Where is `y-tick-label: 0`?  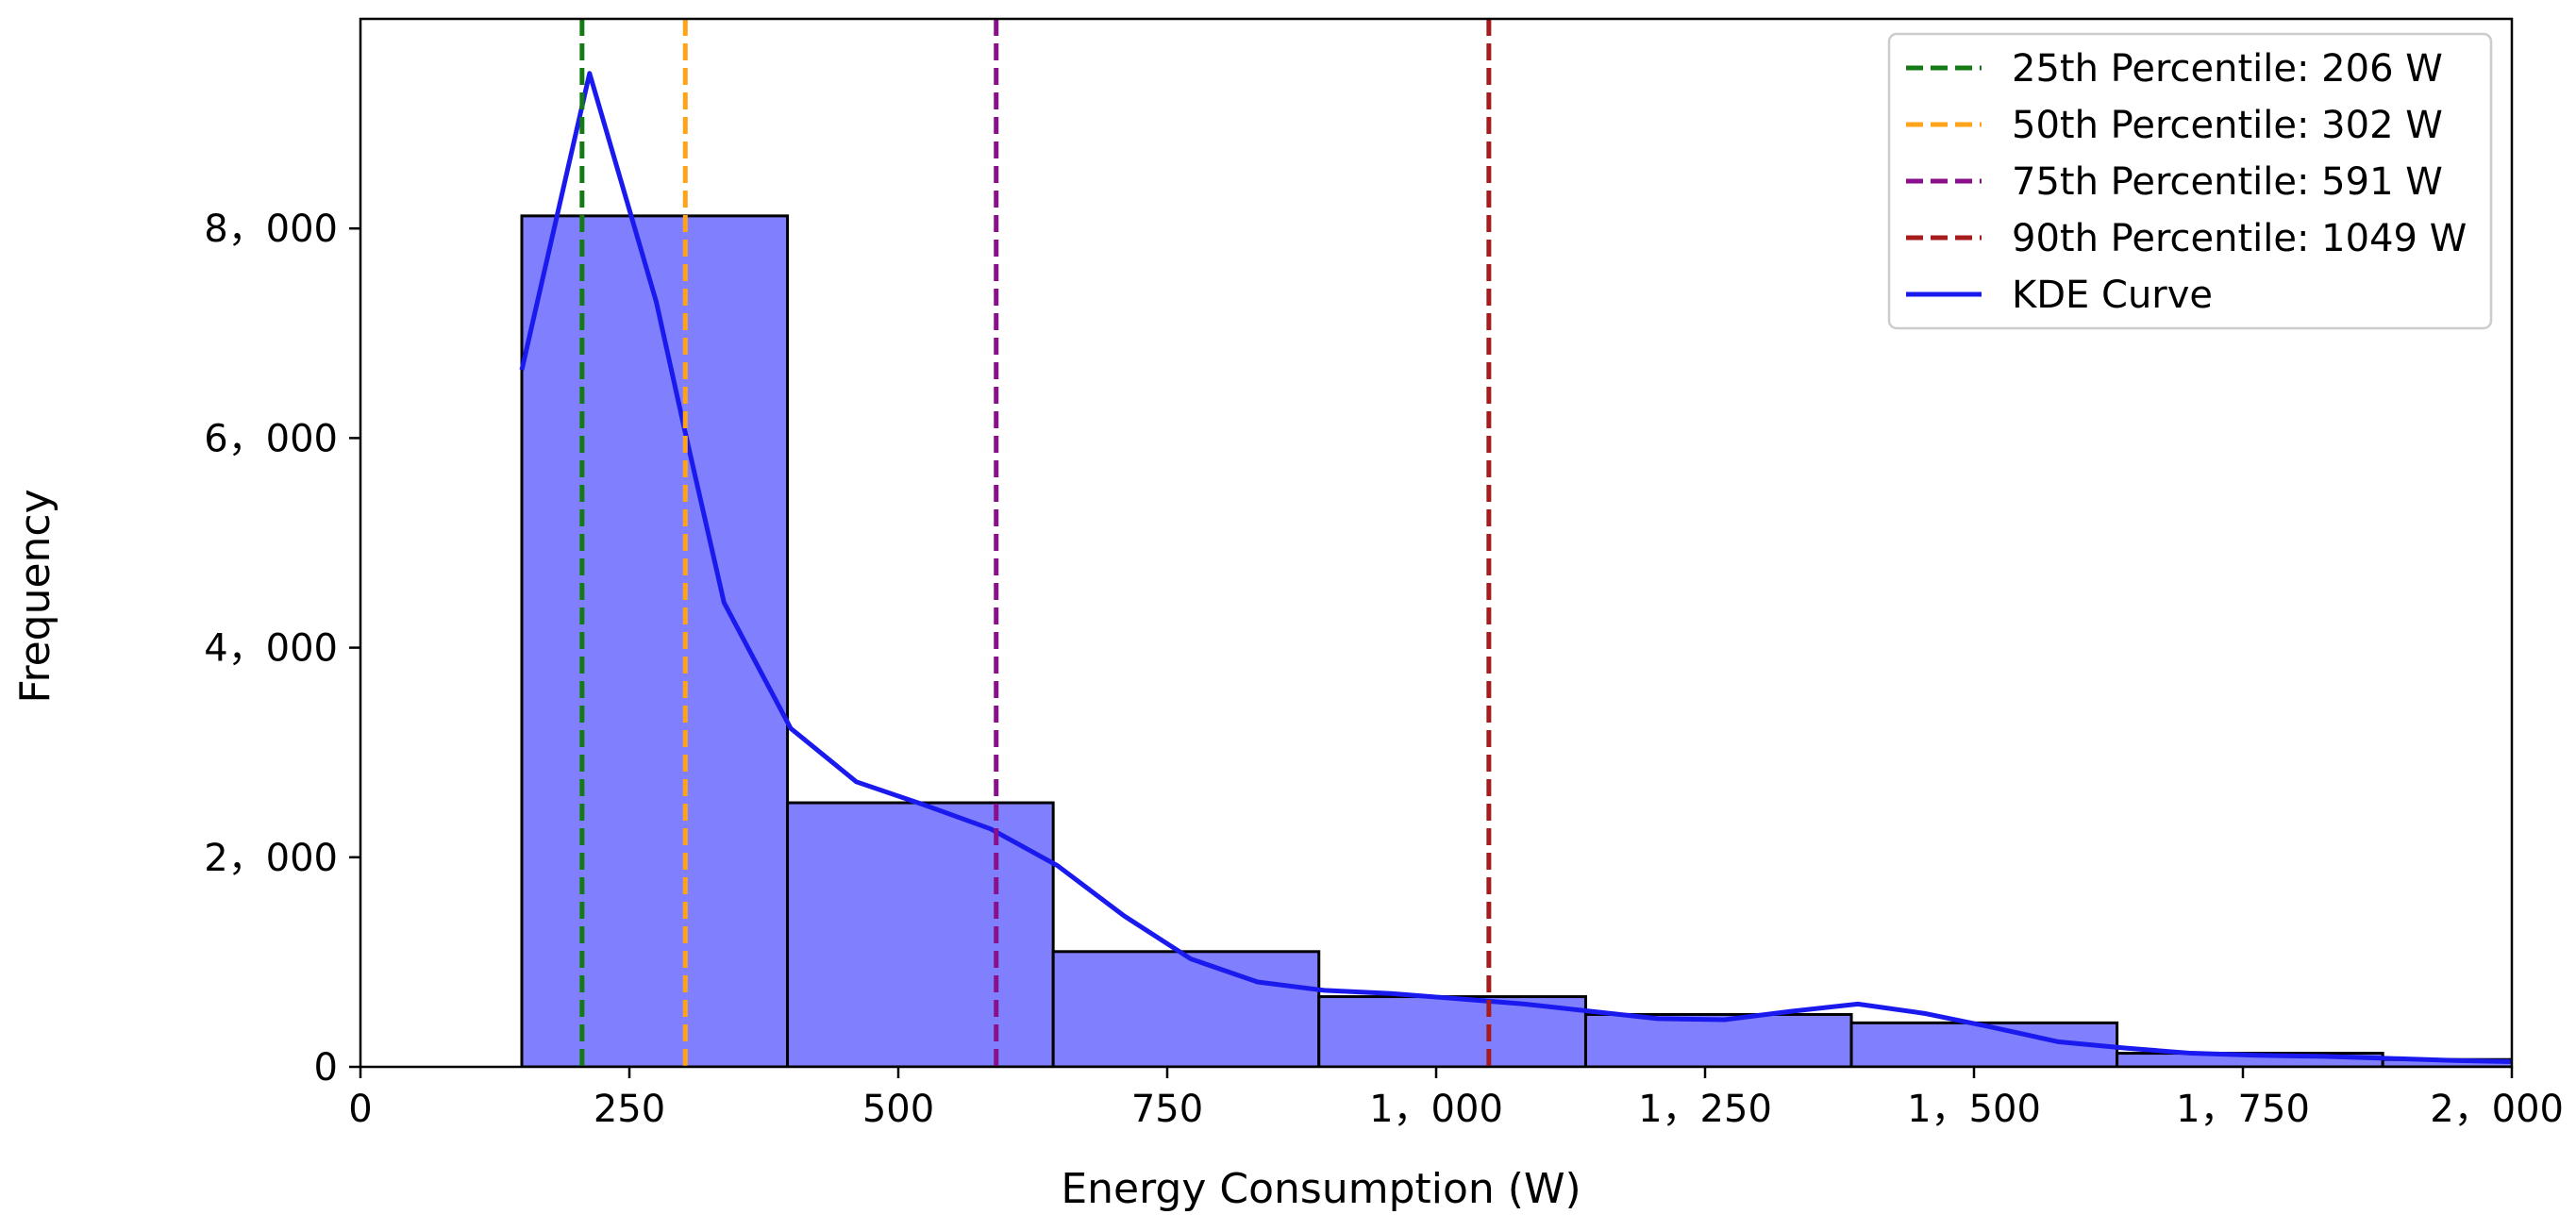 y-tick-label: 0 is located at coordinates (326, 1068).